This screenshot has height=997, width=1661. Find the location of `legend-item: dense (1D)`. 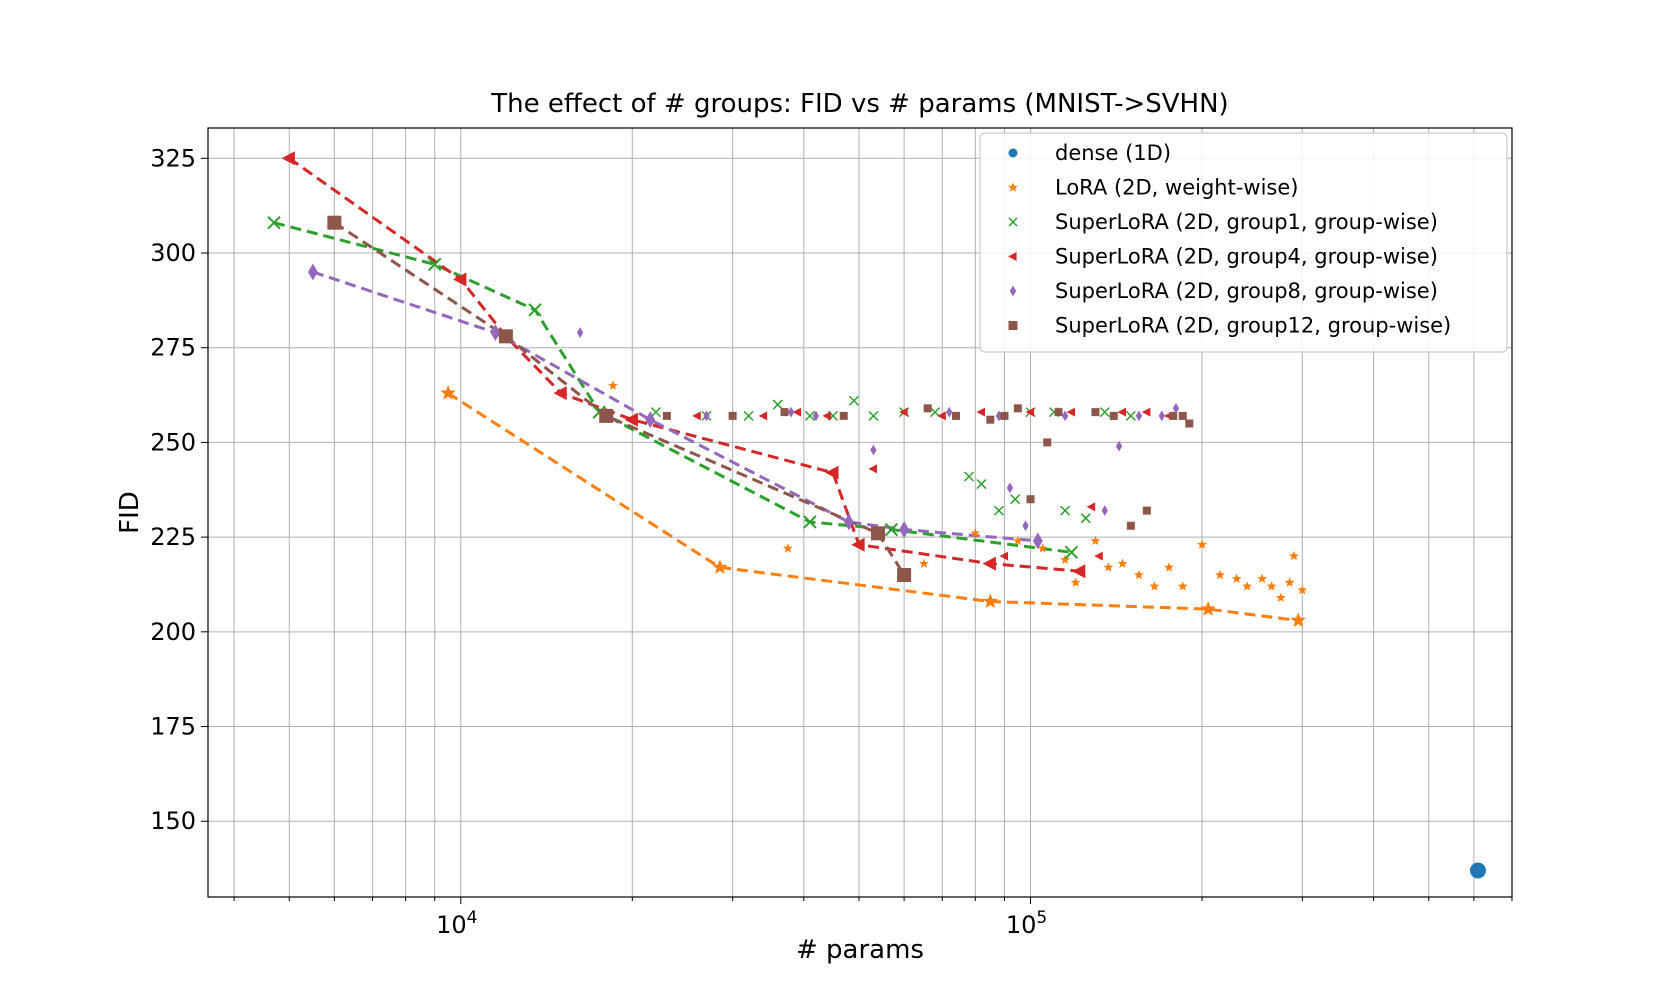

legend-item: dense (1D) is located at coordinates (1089, 153).